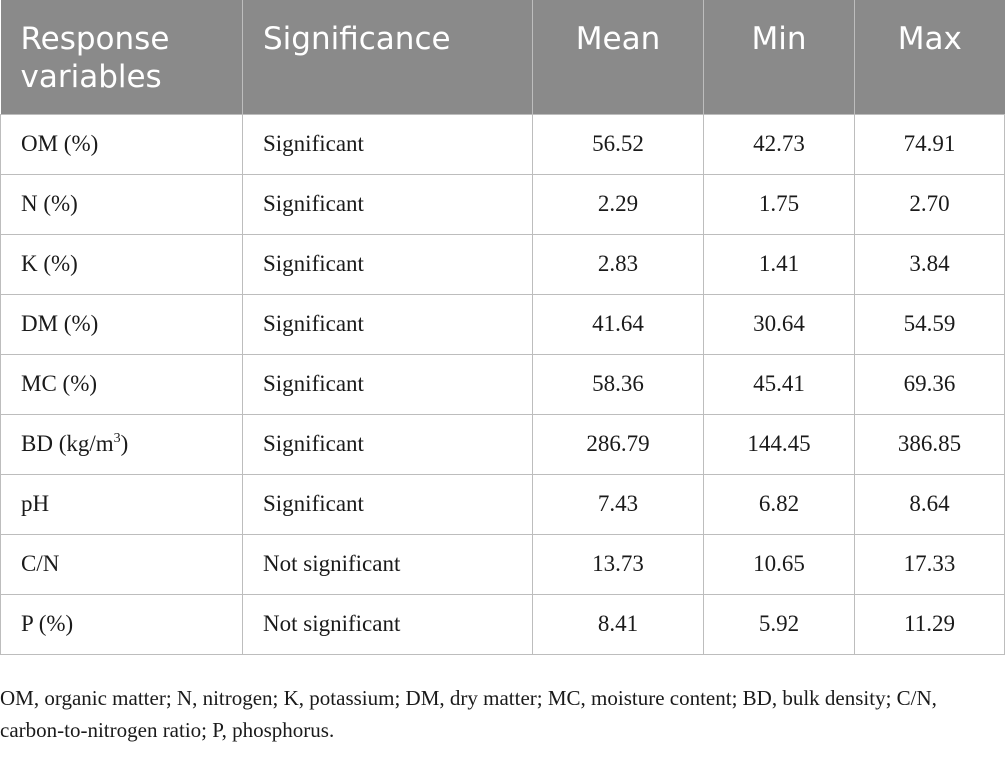 The height and width of the screenshot is (757, 1005). I want to click on cell-max: 11.29, so click(929, 624).